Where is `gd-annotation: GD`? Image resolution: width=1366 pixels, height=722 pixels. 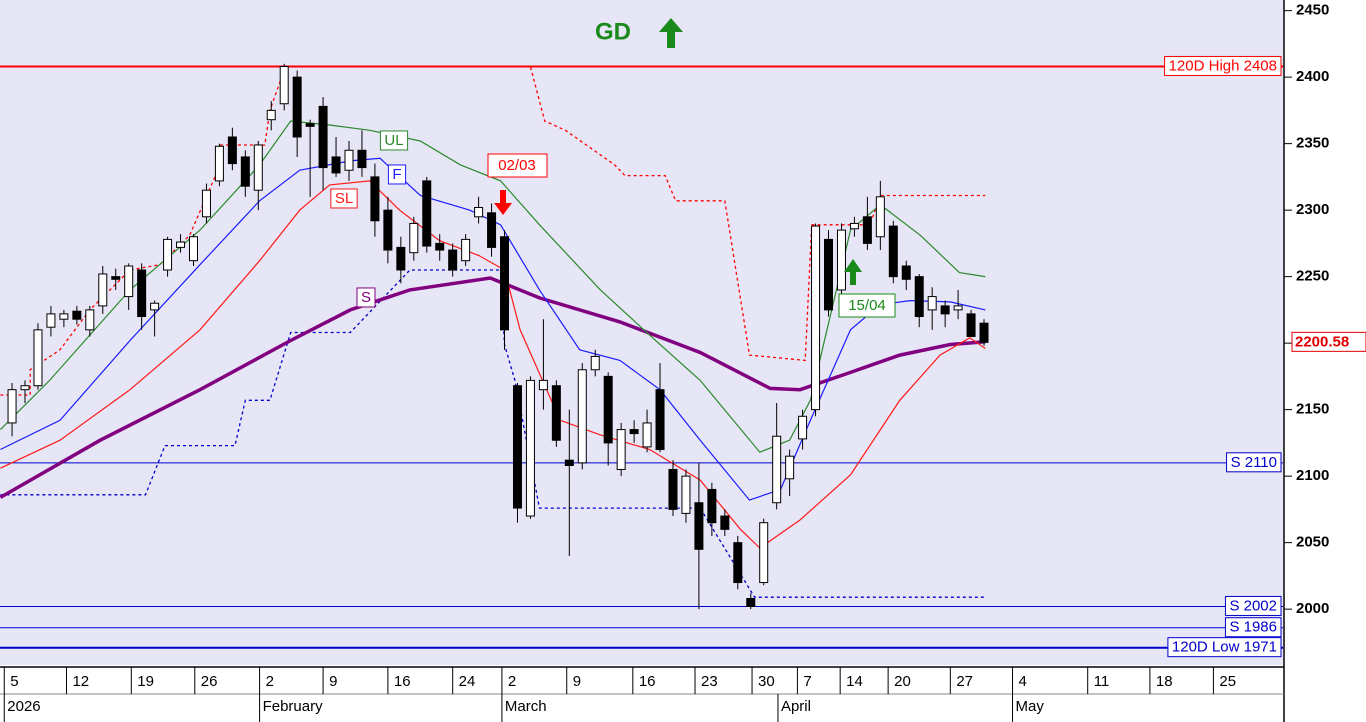
gd-annotation: GD is located at coordinates (639, 33).